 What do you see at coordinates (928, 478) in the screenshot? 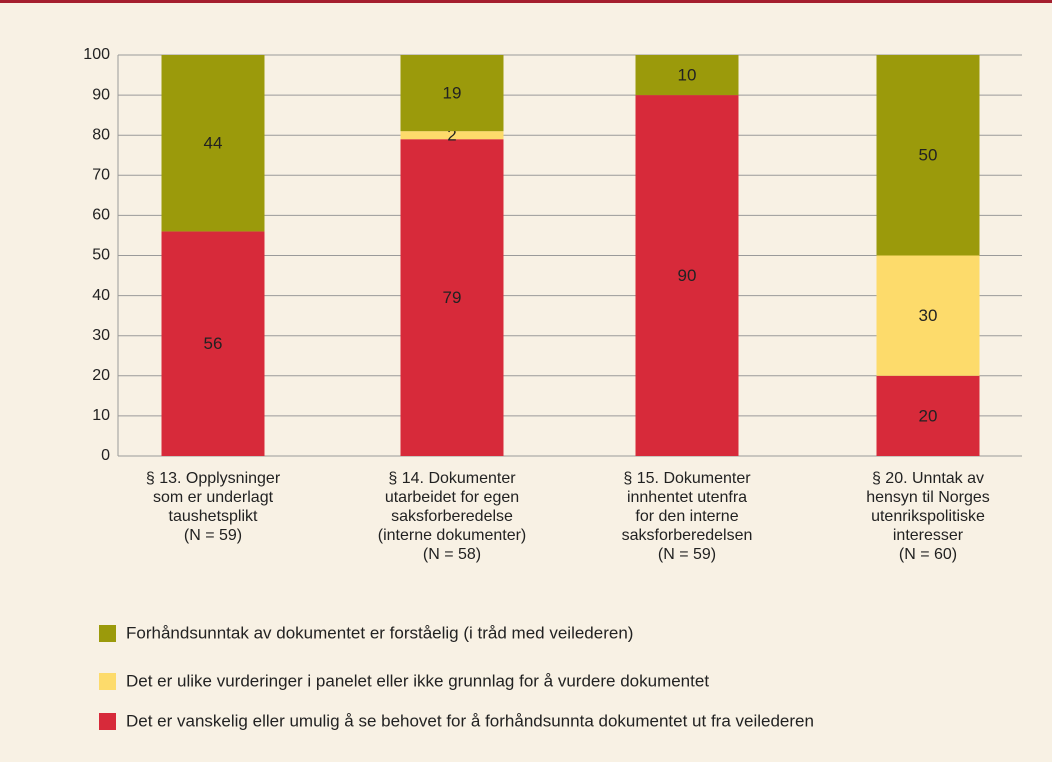
I see `x-tick-label: § 20. Unntak av` at bounding box center [928, 478].